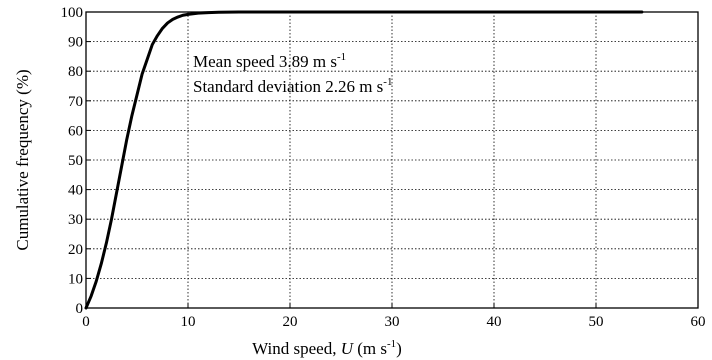 The height and width of the screenshot is (360, 712). I want to click on y-tick-label: 0, so click(80, 309).